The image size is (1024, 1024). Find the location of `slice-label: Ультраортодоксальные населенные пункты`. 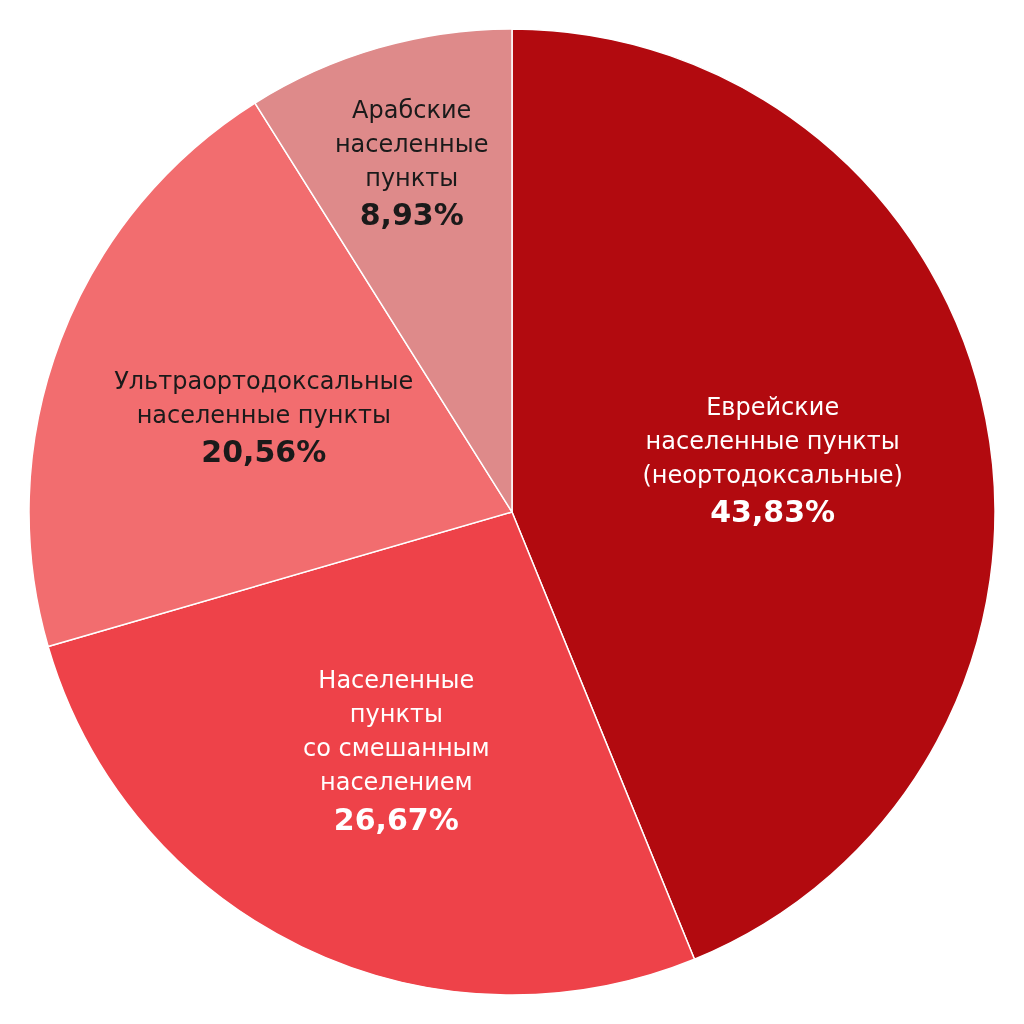

slice-label: Ультраортодоксальные населенные пункты is located at coordinates (264, 397).